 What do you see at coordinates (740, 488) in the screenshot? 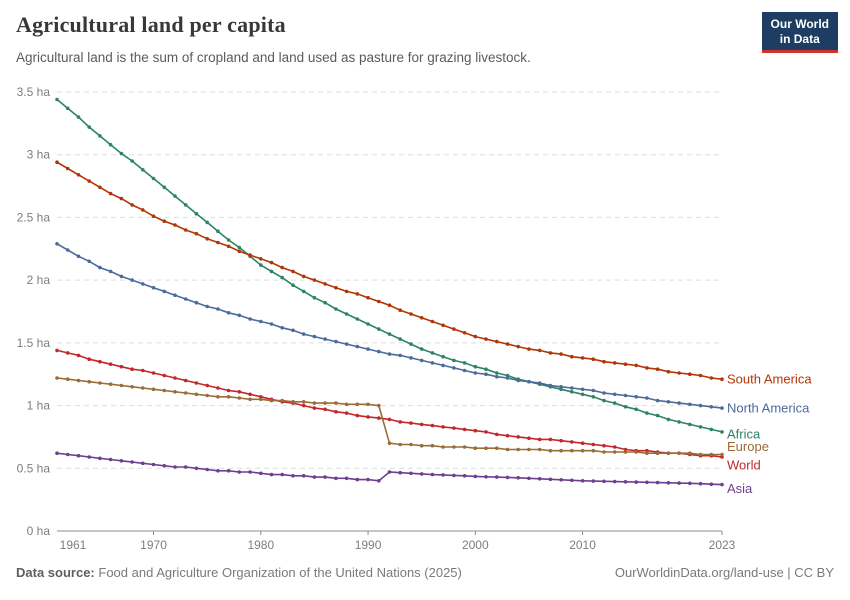
I see `series-label-asia: Asia` at bounding box center [740, 488].